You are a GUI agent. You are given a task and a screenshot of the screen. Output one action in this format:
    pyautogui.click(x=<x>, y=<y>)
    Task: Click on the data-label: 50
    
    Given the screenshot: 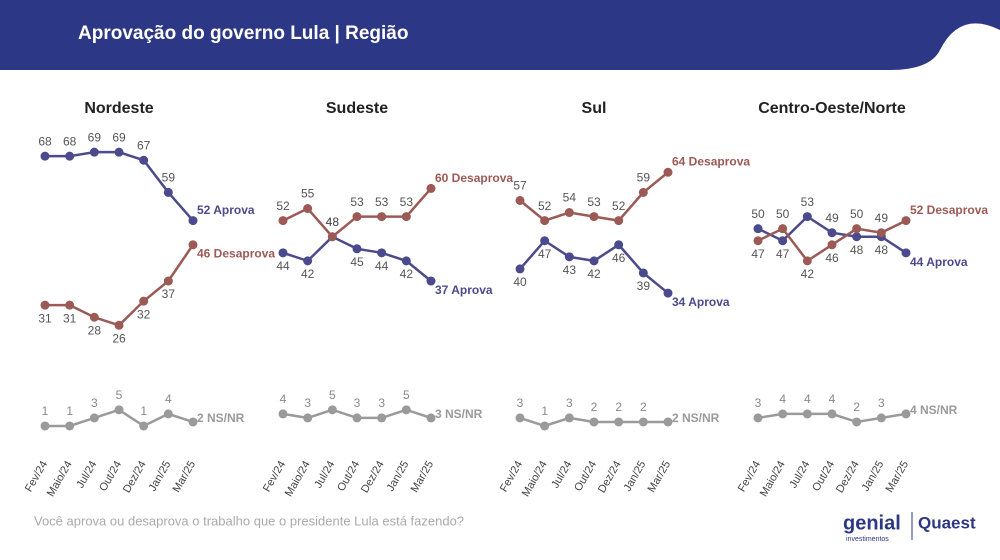 What is the action you would take?
    pyautogui.click(x=758, y=214)
    